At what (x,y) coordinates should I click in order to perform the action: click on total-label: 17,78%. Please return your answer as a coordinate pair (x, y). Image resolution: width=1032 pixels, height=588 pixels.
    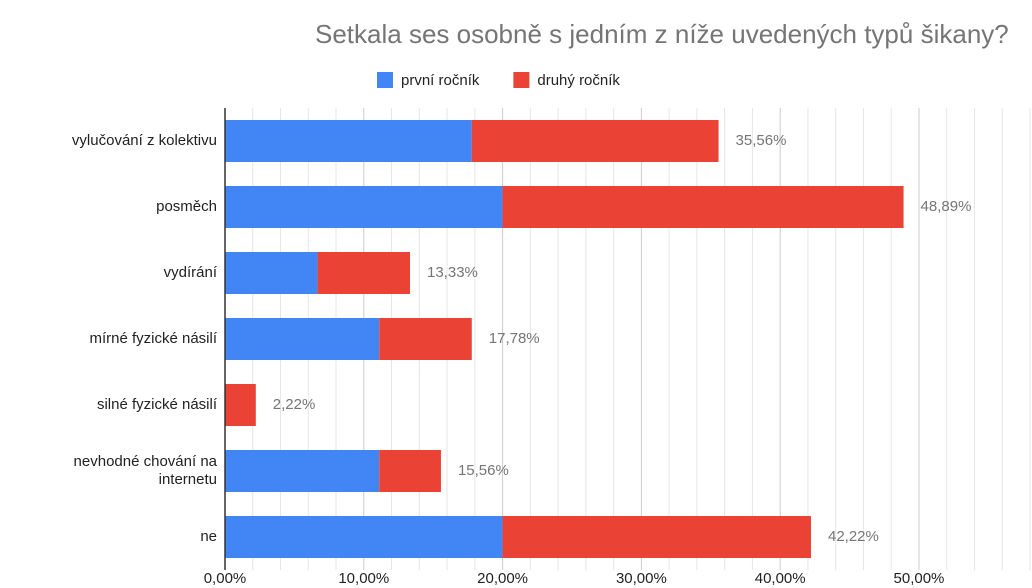
    Looking at the image, I should click on (514, 338).